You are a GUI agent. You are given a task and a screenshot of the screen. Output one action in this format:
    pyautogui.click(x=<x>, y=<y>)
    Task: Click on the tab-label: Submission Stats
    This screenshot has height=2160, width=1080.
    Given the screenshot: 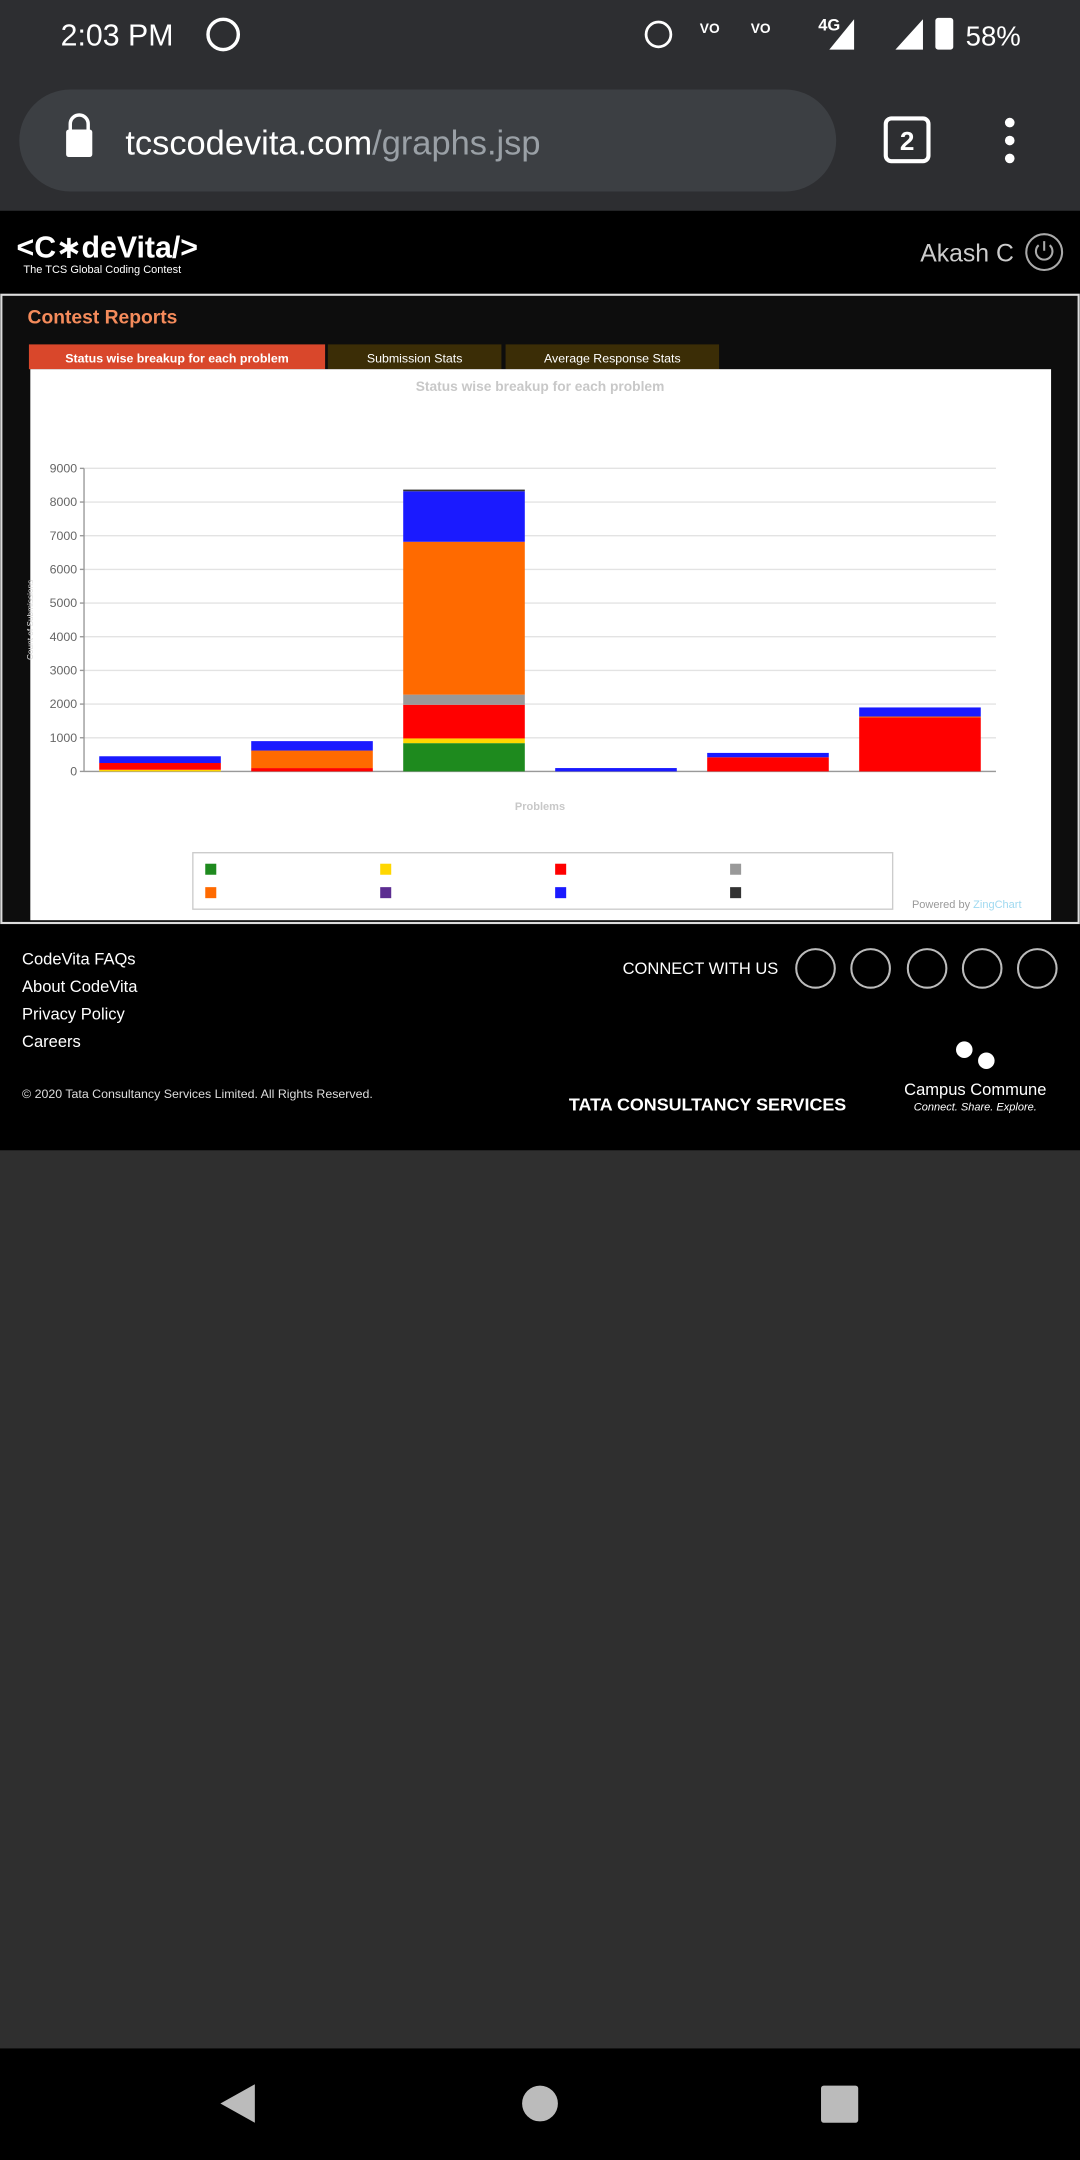 What is the action you would take?
    pyautogui.click(x=415, y=358)
    